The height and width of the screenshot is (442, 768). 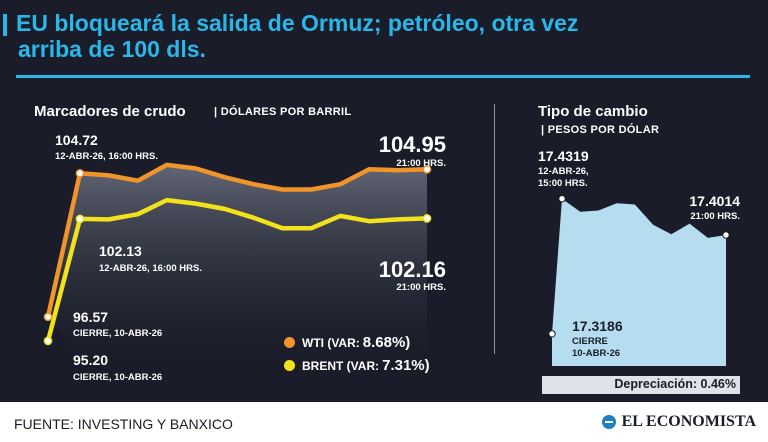 I want to click on wti-close-value: 96.57, so click(x=90, y=317).